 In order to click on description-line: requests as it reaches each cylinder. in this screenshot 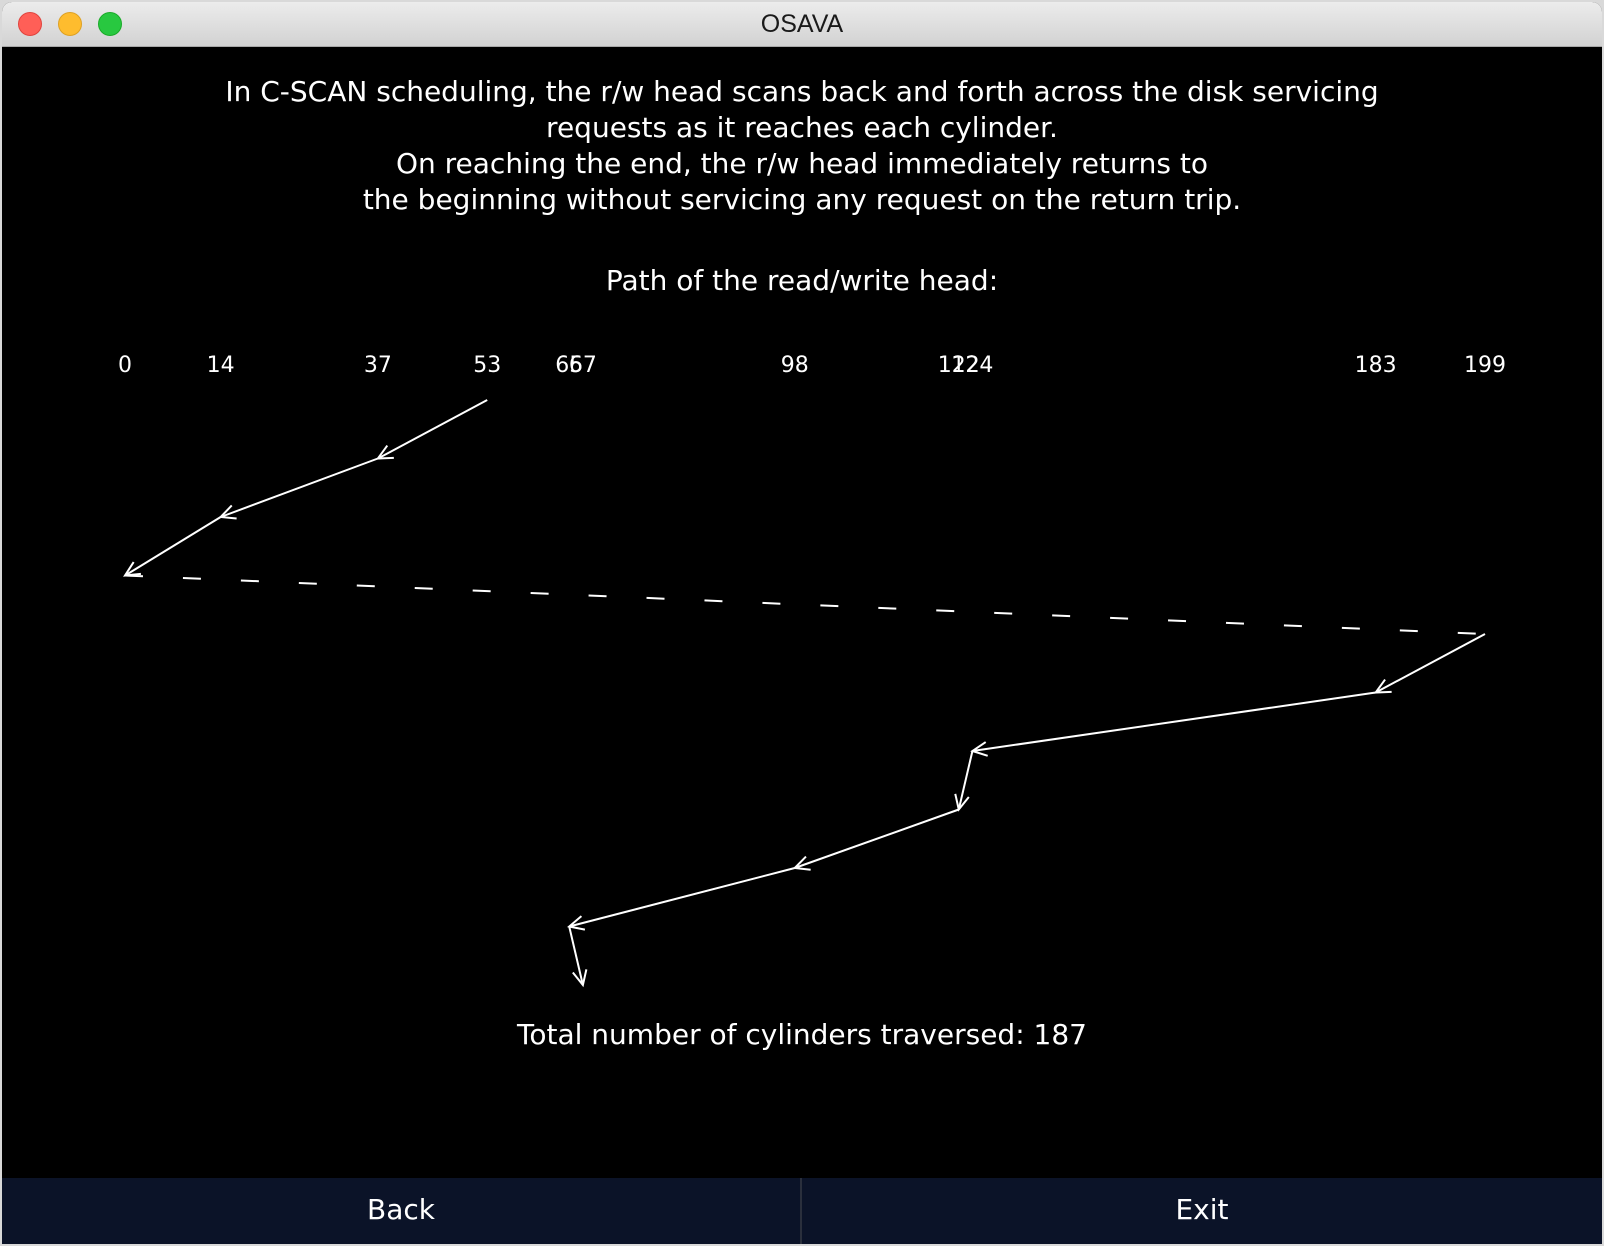, I will do `click(802, 127)`.